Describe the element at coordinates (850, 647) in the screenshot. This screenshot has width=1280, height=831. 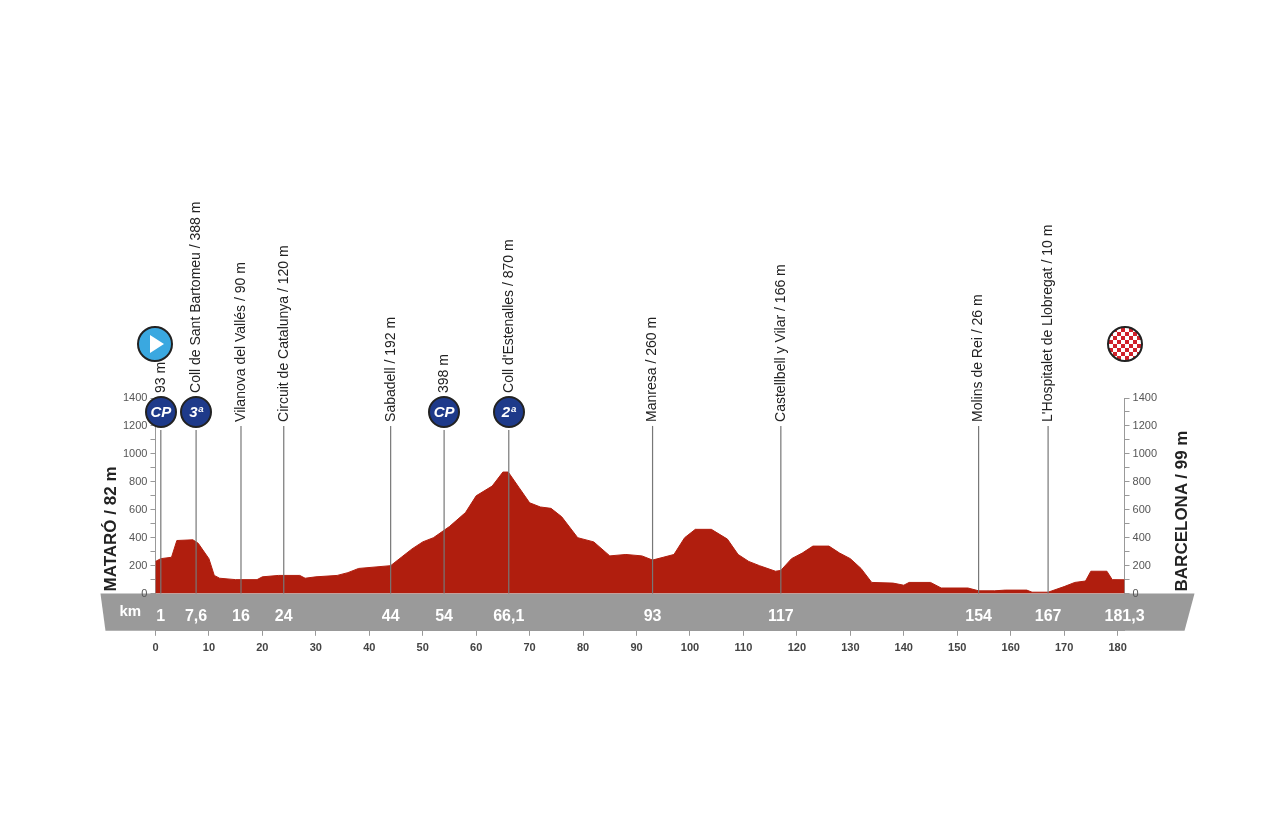
I see `x-tick-label: 130` at that location.